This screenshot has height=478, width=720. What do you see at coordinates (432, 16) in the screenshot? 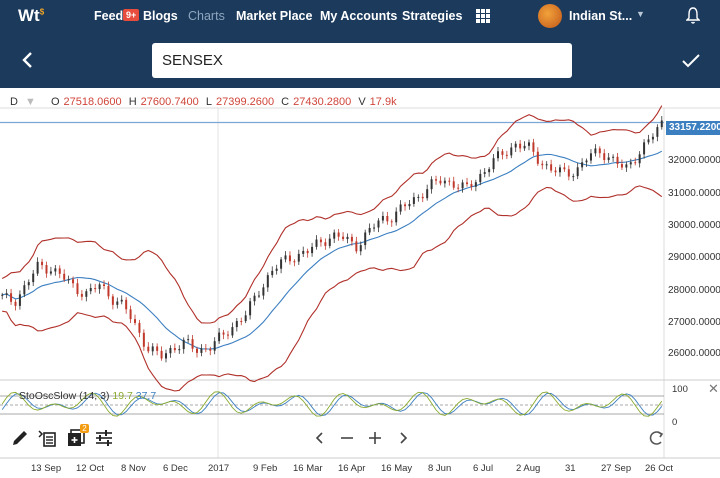
I see `nav-strategies: Strategies` at bounding box center [432, 16].